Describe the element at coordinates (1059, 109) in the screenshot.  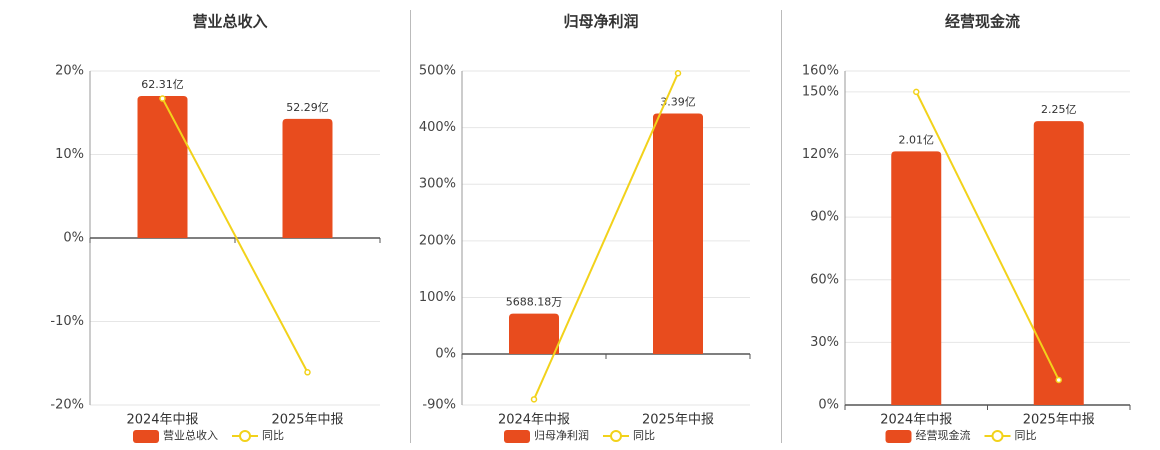
I see `value-label: 2.25亿` at that location.